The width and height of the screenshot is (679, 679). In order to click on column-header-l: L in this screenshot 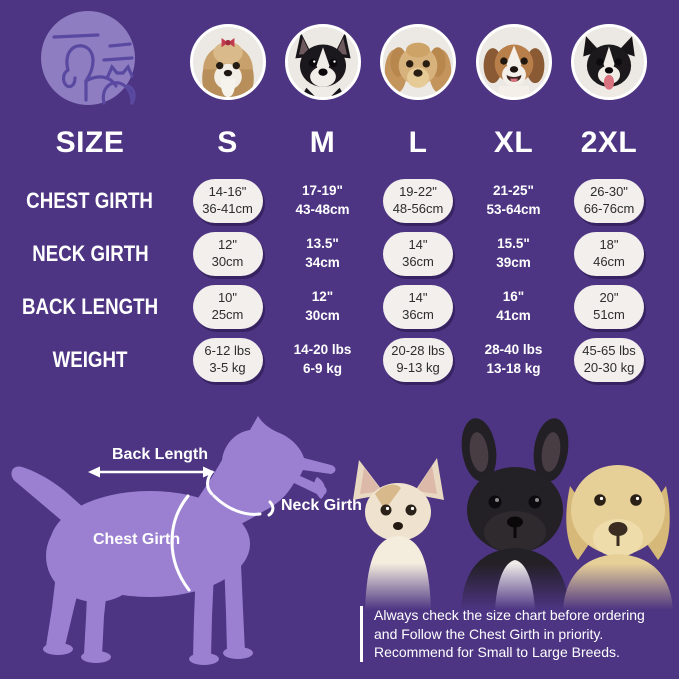, I will do `click(418, 142)`.